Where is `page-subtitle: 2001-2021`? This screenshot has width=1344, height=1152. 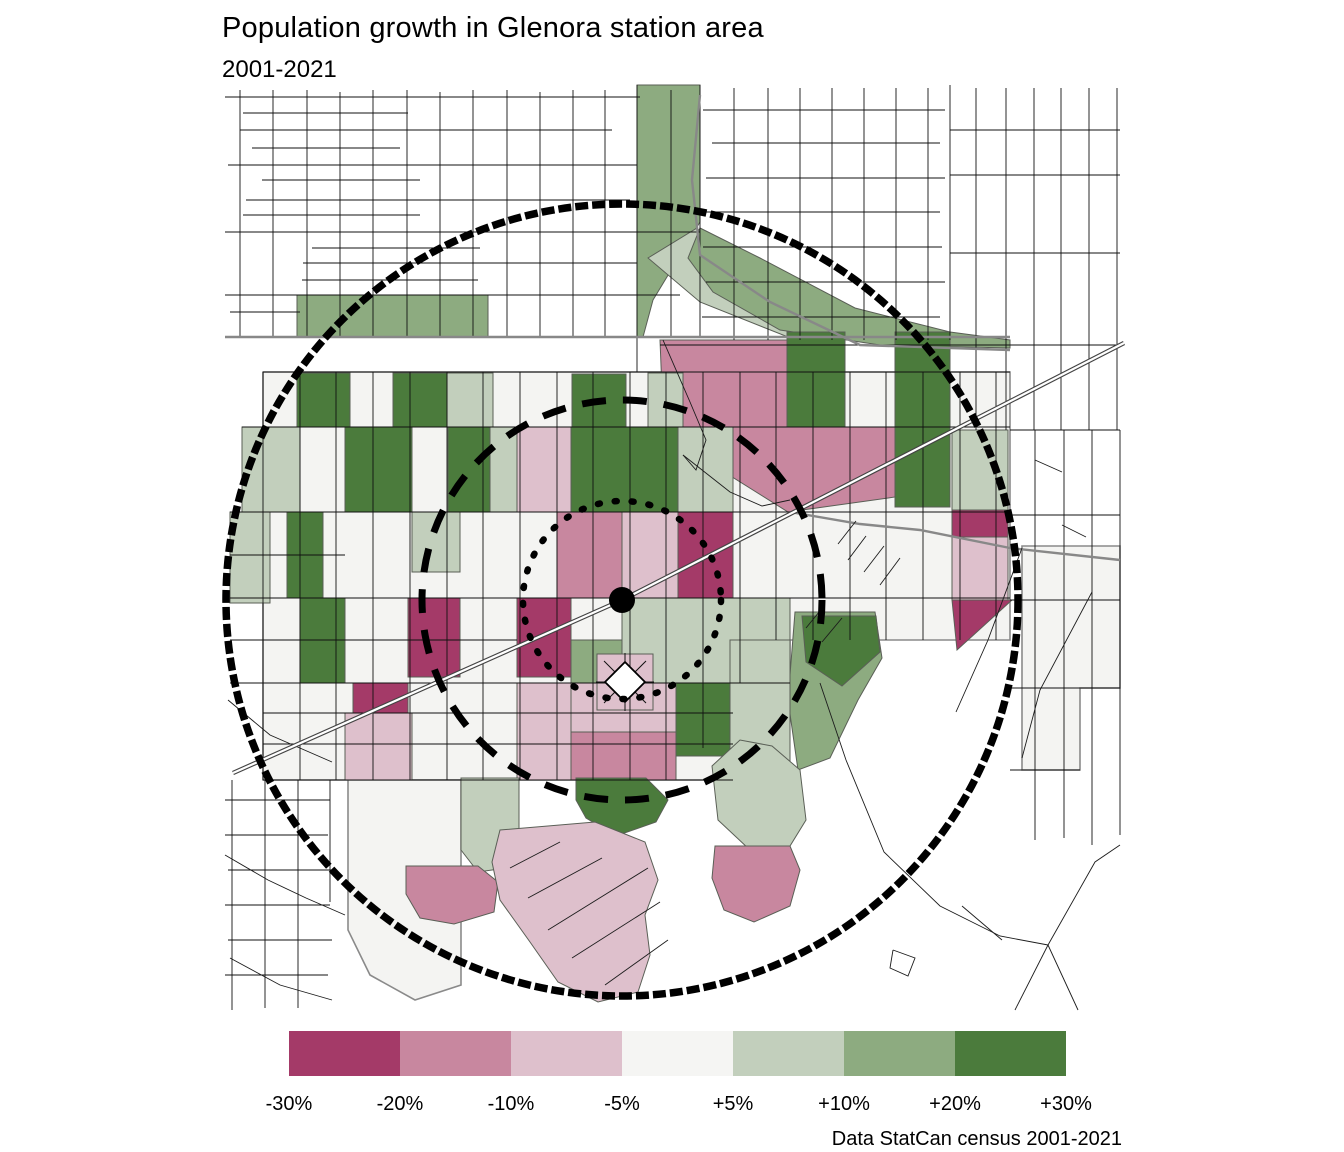
page-subtitle: 2001-2021 is located at coordinates (279, 69).